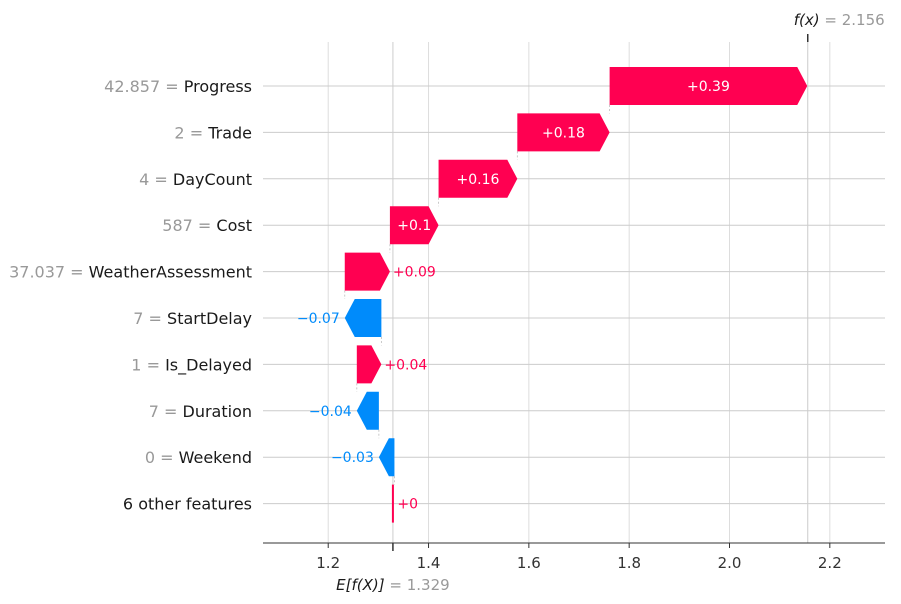 The image size is (901, 604). What do you see at coordinates (809, 20) in the screenshot?
I see `output-value-key: f(x)` at bounding box center [809, 20].